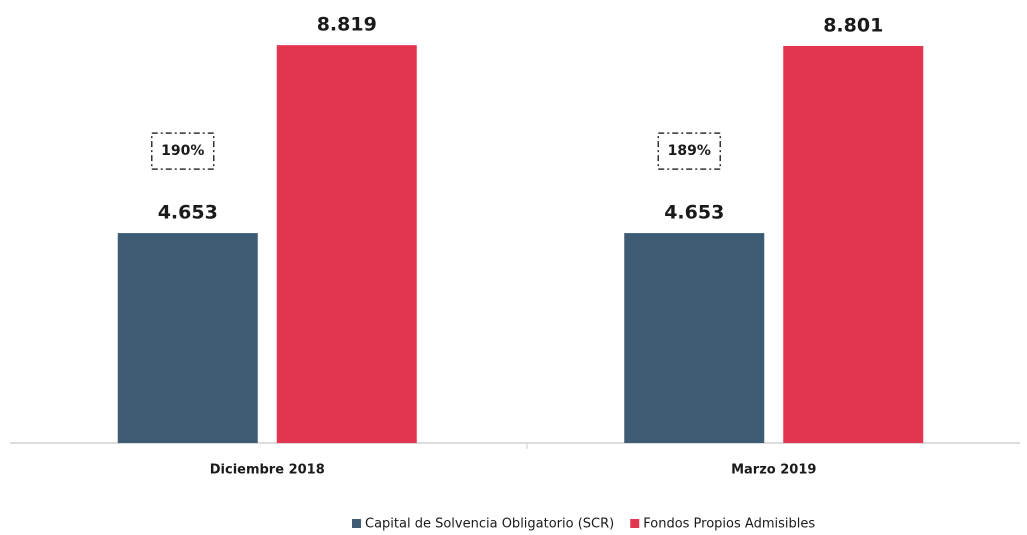 This screenshot has height=535, width=1027. I want to click on value-label: 8.819, so click(347, 25).